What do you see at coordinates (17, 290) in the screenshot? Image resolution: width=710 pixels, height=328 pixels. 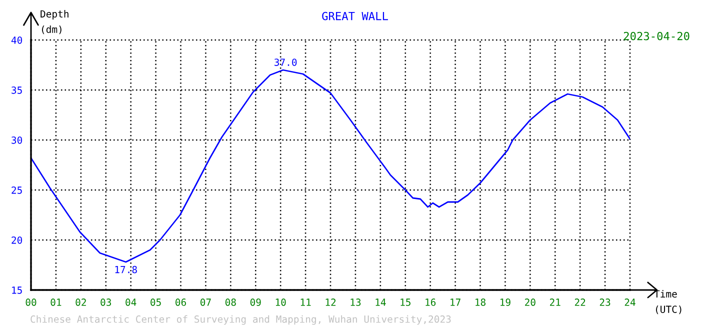 I see `y-tick-label: 15` at bounding box center [17, 290].